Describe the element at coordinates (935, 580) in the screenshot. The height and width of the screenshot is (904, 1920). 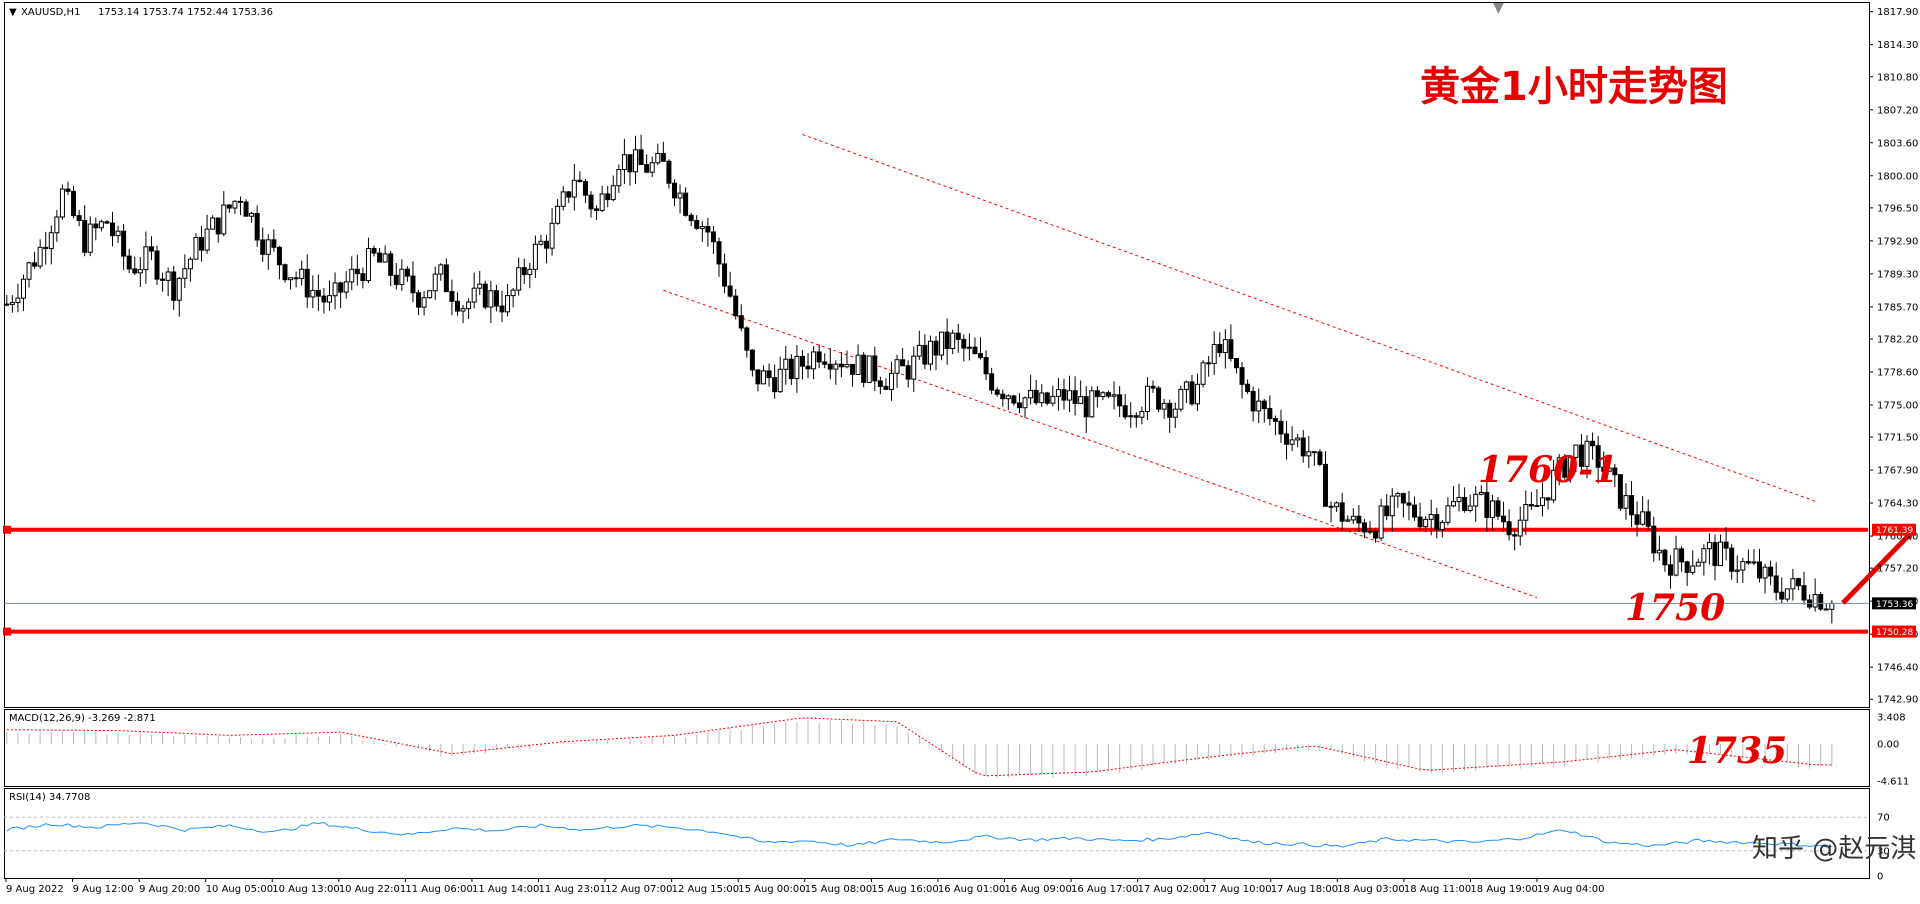
I see `horizontal-levels` at that location.